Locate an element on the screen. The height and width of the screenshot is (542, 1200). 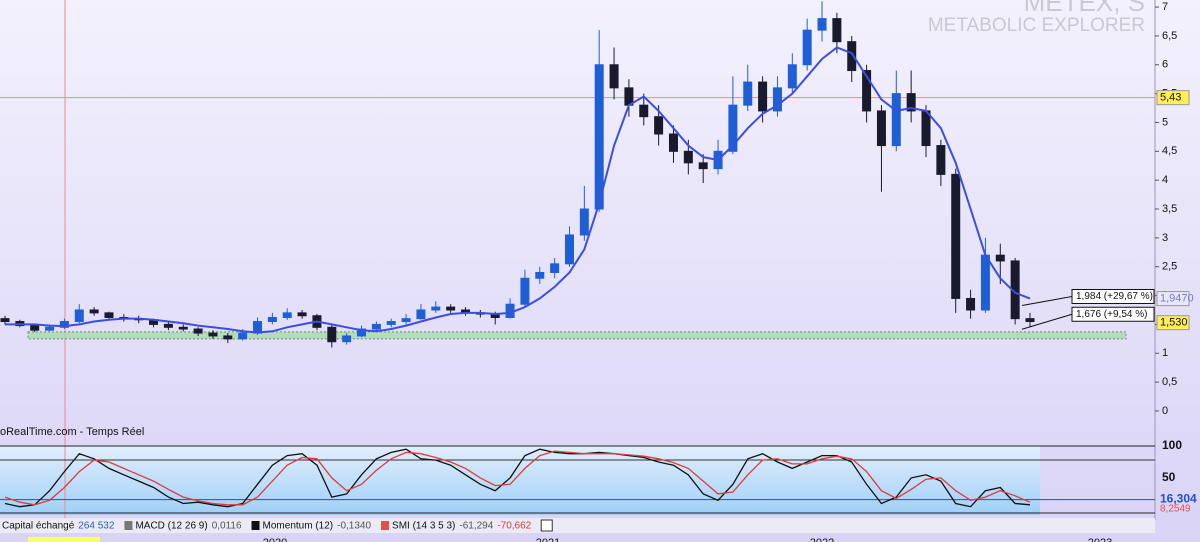
legend-value: 0,0116 is located at coordinates (227, 526).